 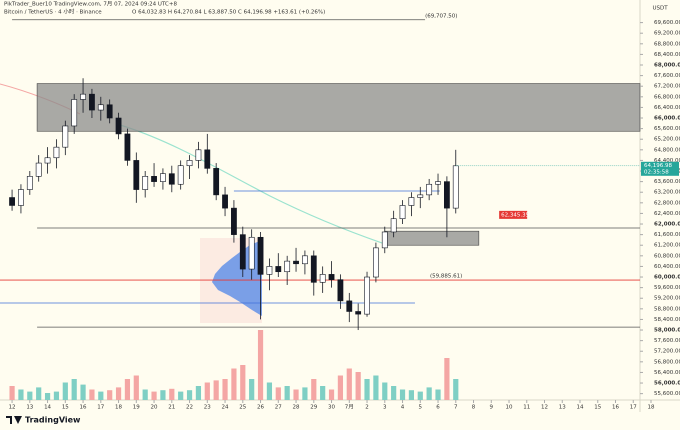 I want to click on x-tick-label: 4, so click(x=403, y=408).